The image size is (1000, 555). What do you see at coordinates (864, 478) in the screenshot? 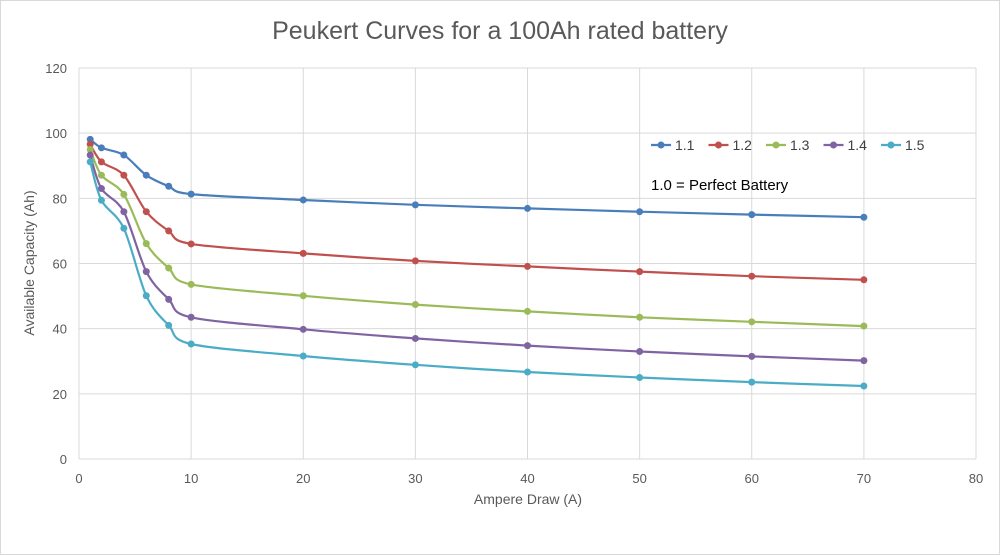
I see `x-tick-label: 70` at bounding box center [864, 478].